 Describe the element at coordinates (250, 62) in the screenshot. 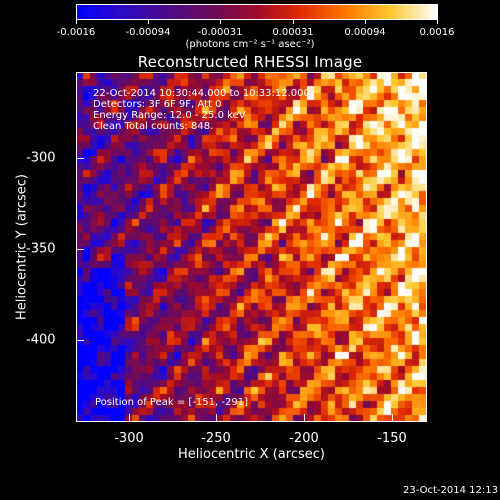

I see `plot-title: Reconstructed RHESSI Image` at that location.